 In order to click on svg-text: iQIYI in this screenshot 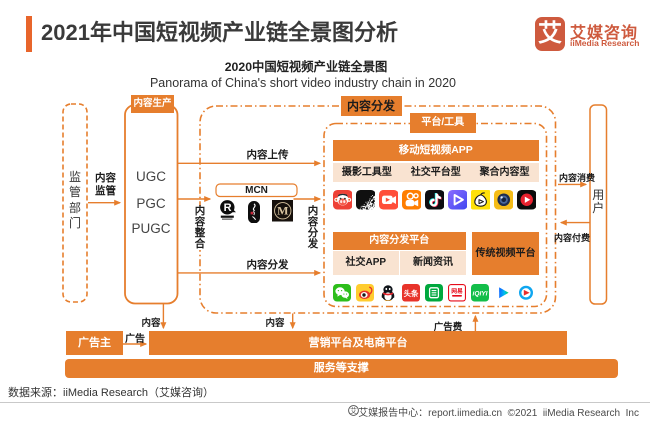, I will do `click(479, 294)`.